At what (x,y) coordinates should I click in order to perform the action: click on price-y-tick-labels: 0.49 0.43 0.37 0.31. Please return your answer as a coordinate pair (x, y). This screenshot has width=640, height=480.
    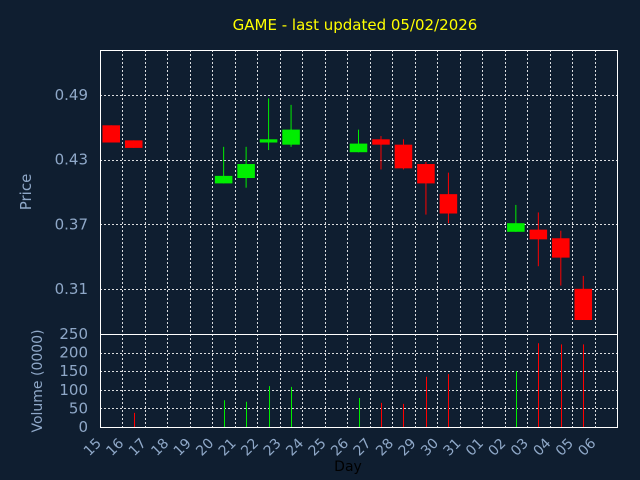
    Looking at the image, I should click on (71, 192).